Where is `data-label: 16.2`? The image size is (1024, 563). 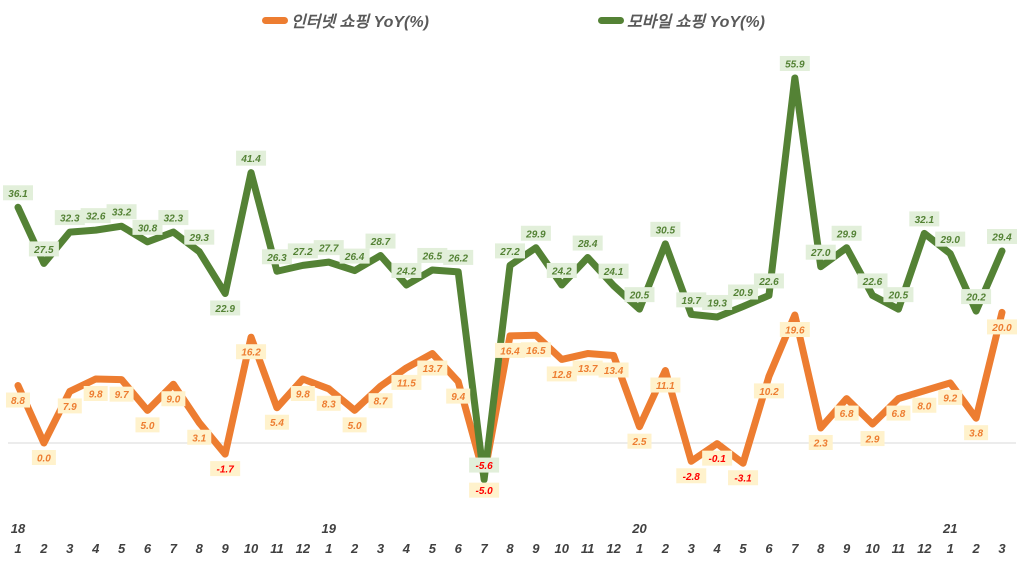
data-label: 16.2 is located at coordinates (251, 353).